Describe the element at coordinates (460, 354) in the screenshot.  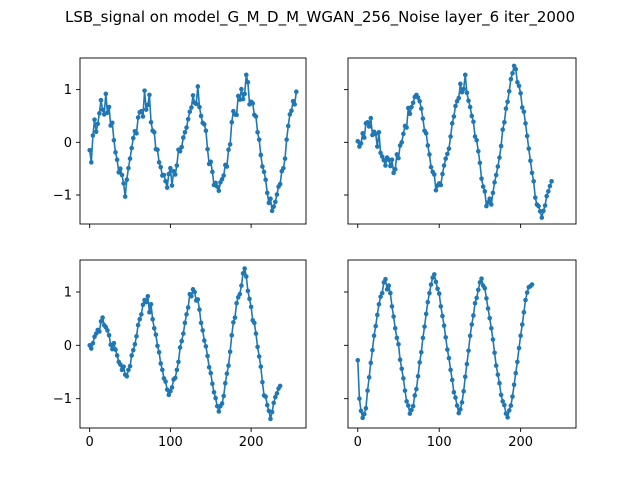
I see `subplot-4: 0 100 200` at that location.